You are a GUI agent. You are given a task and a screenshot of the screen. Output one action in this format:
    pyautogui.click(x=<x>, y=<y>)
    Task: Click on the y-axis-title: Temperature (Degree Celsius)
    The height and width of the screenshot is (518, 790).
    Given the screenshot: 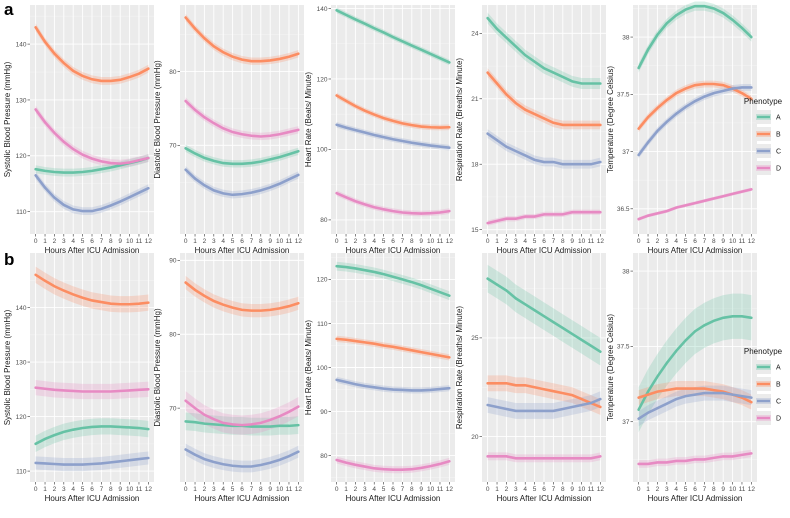 What is the action you would take?
    pyautogui.click(x=610, y=119)
    